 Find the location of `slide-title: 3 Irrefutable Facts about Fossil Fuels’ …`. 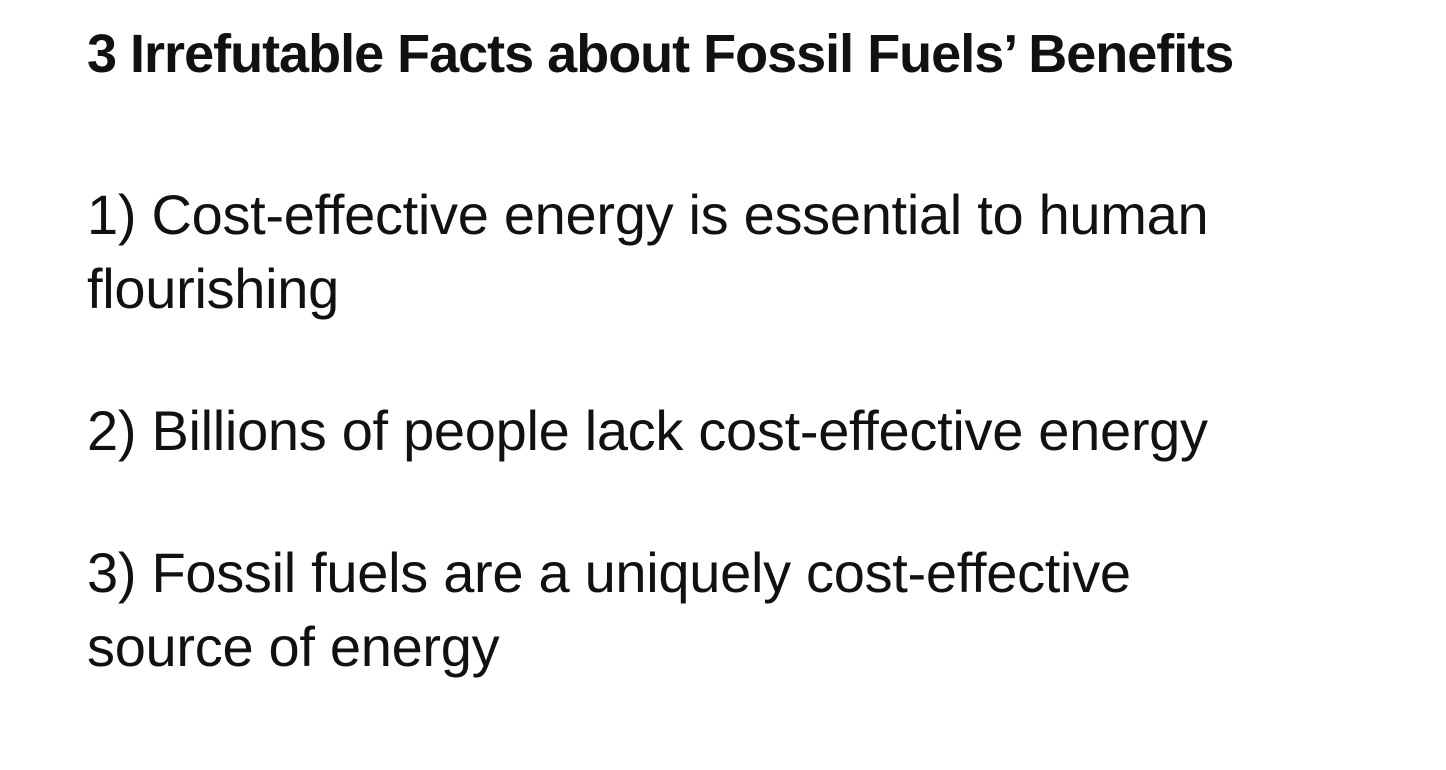

slide-title: 3 Irrefutable Facts about Fossil Fuels’ … is located at coordinates (660, 54).